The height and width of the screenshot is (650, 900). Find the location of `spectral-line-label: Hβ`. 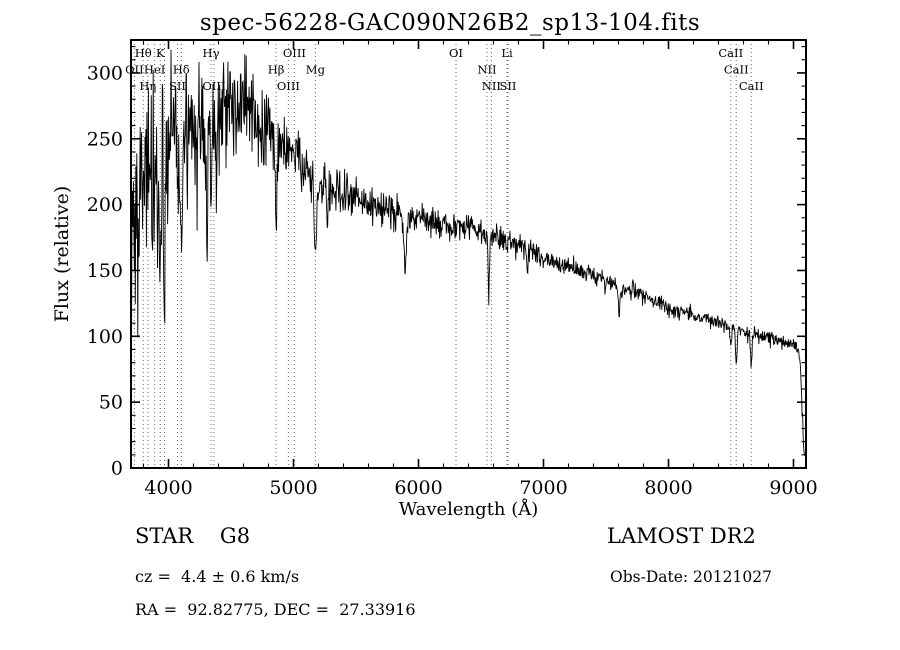

spectral-line-label: Hβ is located at coordinates (276, 70).